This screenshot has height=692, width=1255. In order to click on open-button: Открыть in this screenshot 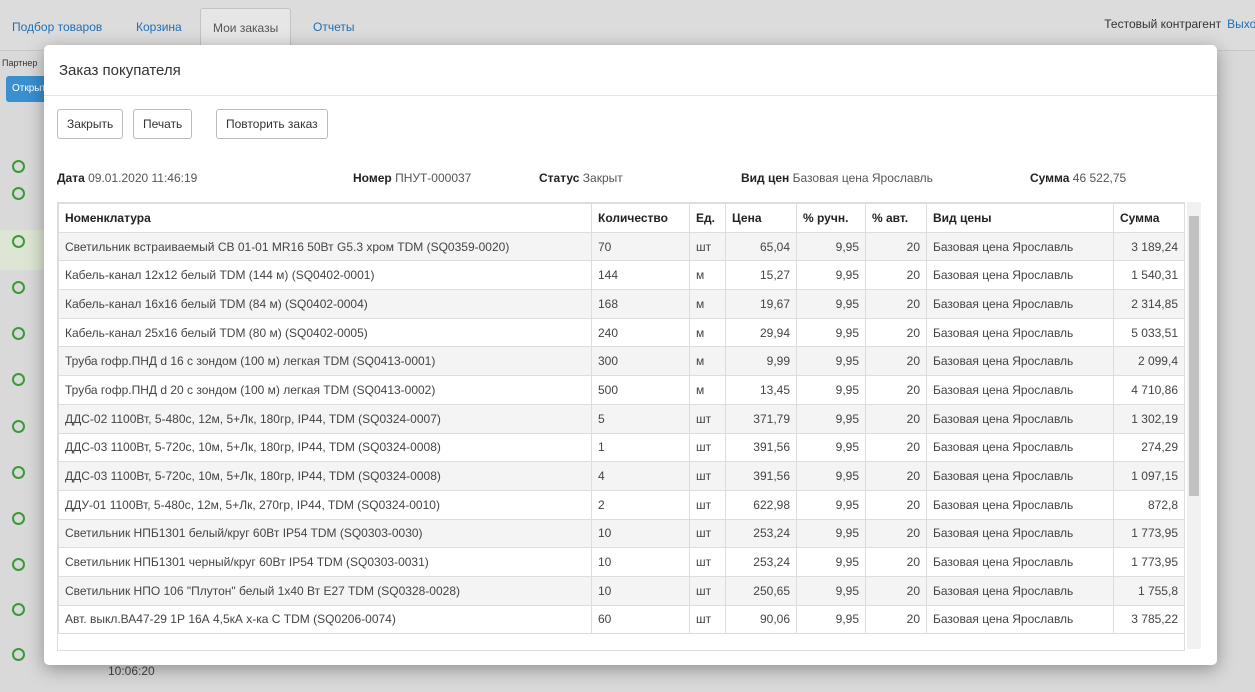, I will do `click(25, 89)`.